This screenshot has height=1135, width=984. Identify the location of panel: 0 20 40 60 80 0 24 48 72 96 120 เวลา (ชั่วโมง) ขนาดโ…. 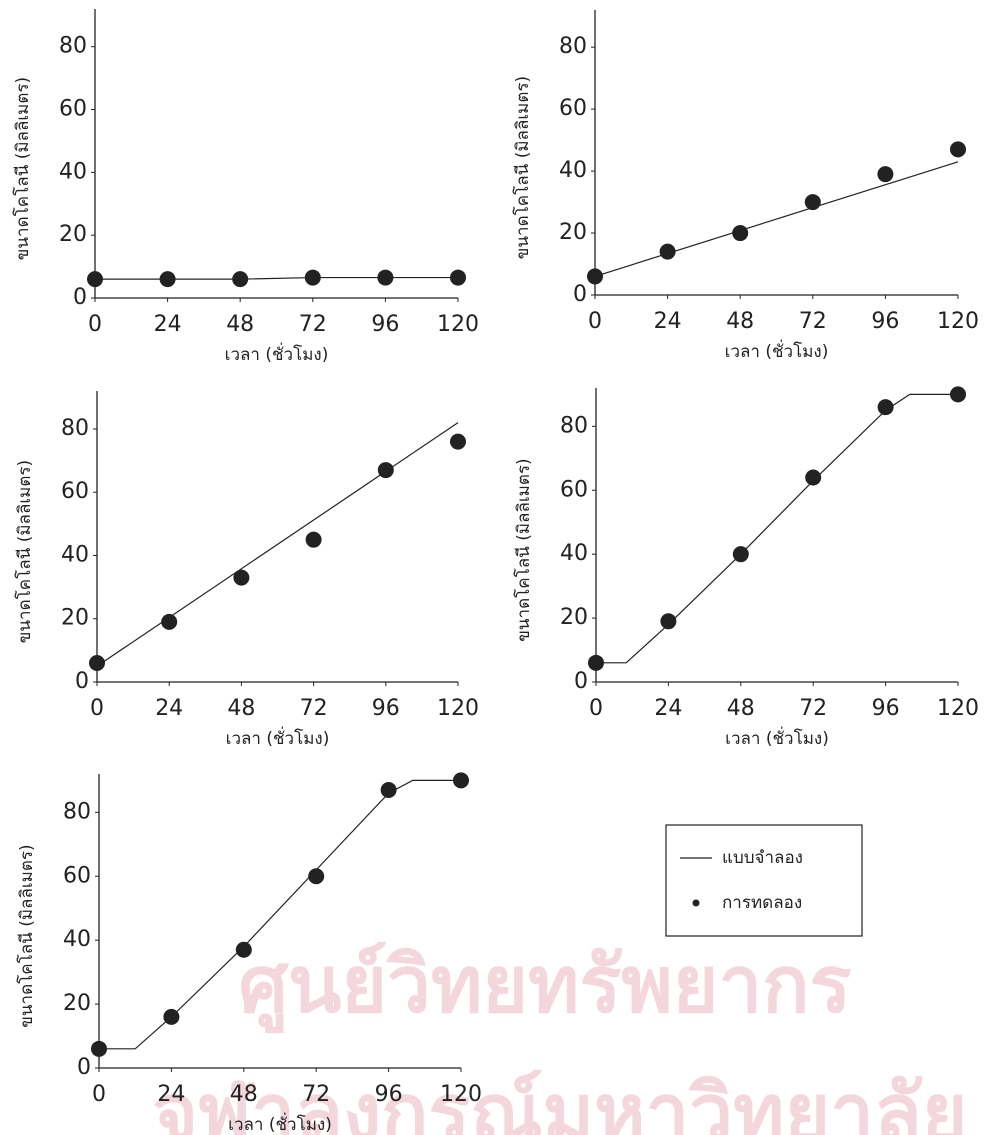
(246, 570).